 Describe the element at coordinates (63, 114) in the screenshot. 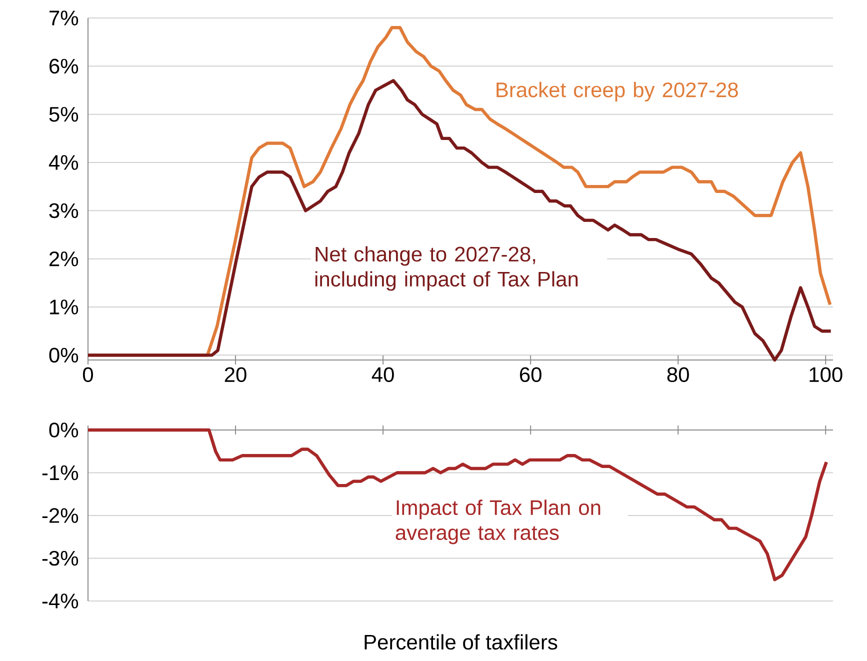

I see `y-tick-label: 5%` at that location.